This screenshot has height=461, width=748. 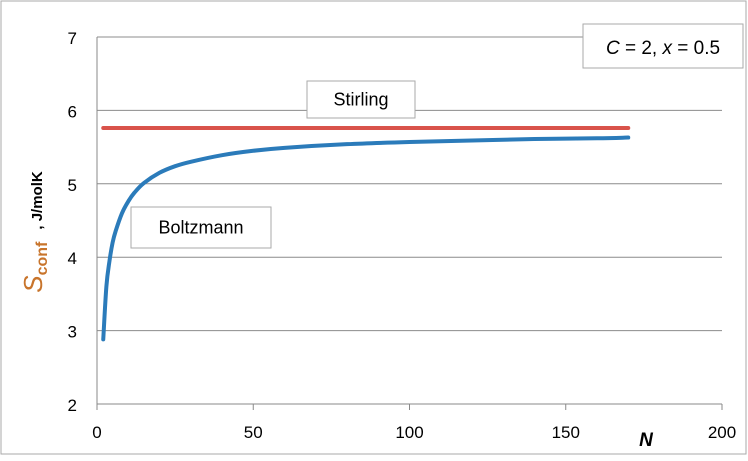 What do you see at coordinates (722, 432) in the screenshot?
I see `x-tick-label: 200` at bounding box center [722, 432].